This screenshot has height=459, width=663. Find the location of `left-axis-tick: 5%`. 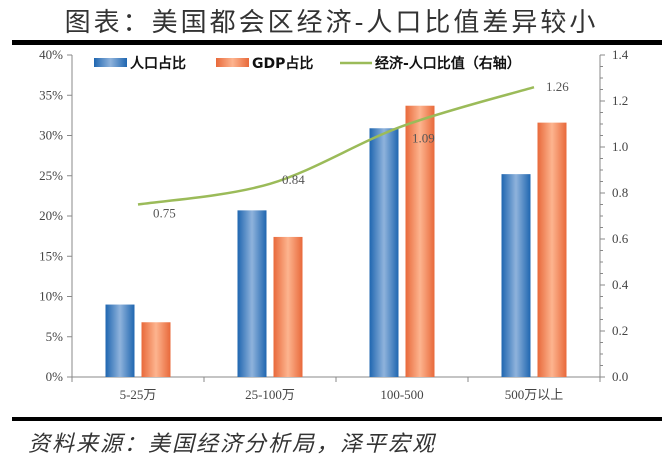

left-axis-tick: 5% is located at coordinates (55, 336).